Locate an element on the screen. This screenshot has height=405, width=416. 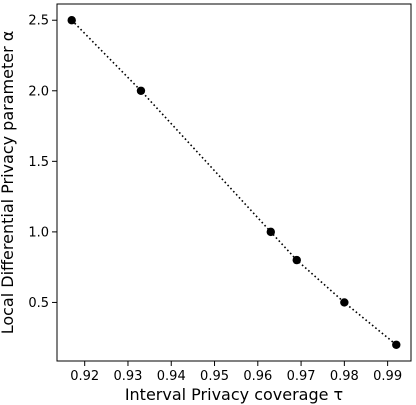
y-axis-label: Local Differential Privacy parameter α is located at coordinates (8, 183).